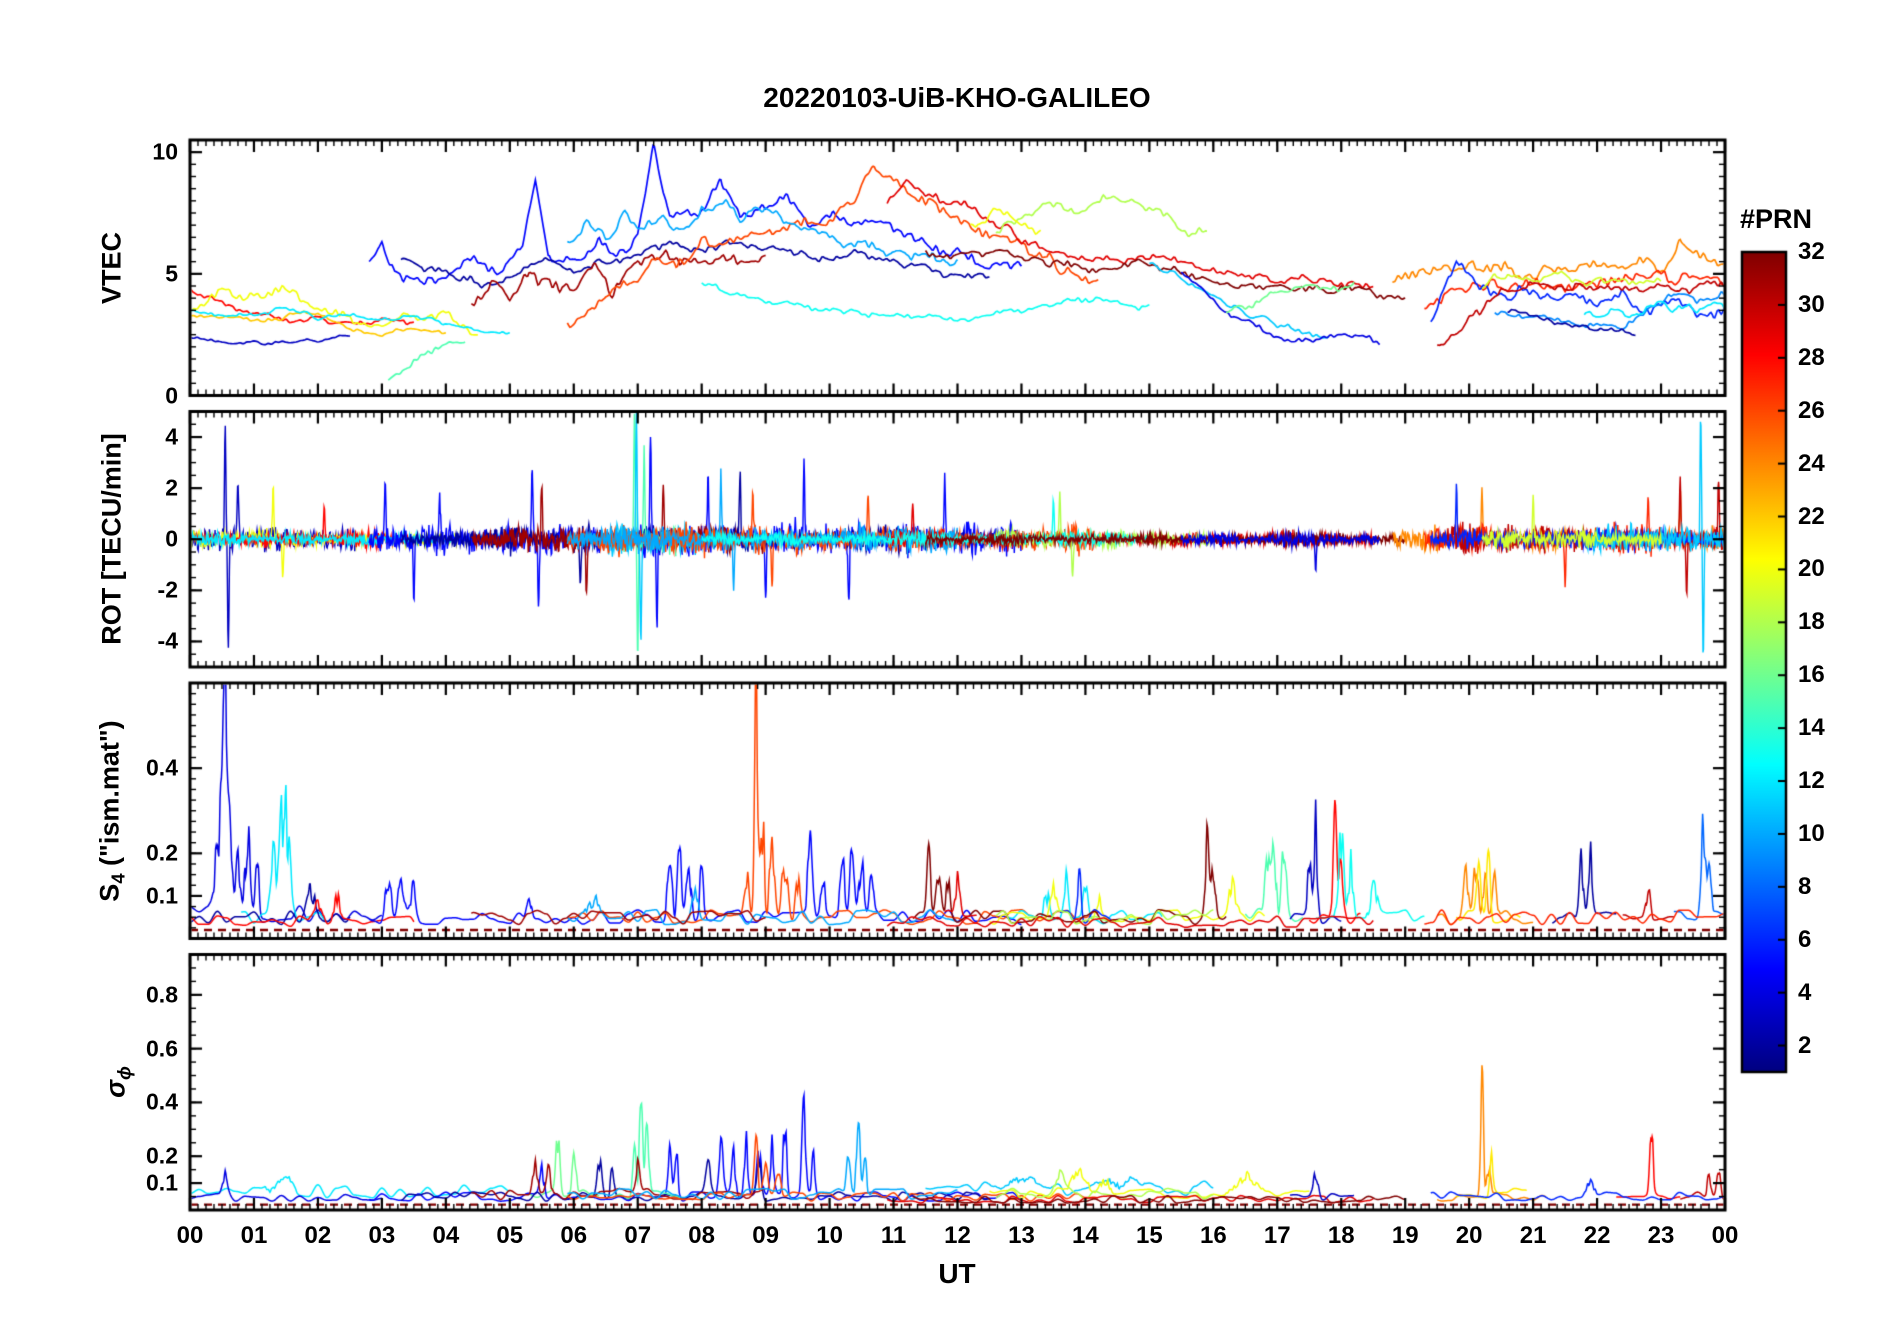 Image resolution: width=1902 pixels, height=1330 pixels. Describe the element at coordinates (318, 1235) in the screenshot. I see `x-tick-label: 02` at that location.